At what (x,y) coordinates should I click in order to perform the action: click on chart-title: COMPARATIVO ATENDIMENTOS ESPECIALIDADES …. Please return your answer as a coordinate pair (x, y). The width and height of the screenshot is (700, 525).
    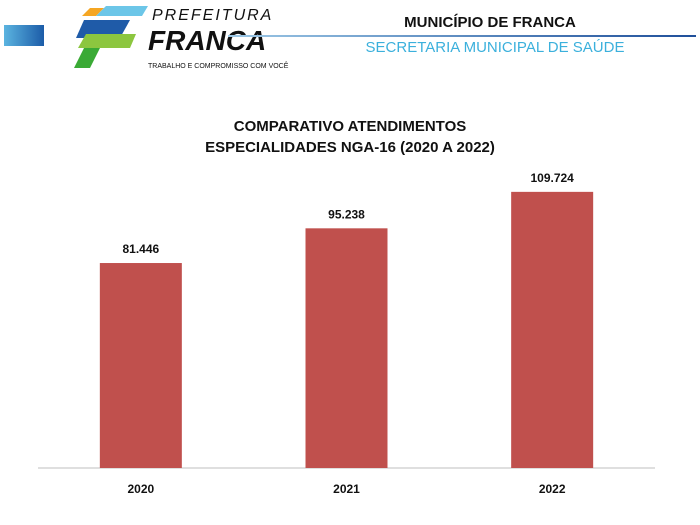
    Looking at the image, I should click on (350, 137).